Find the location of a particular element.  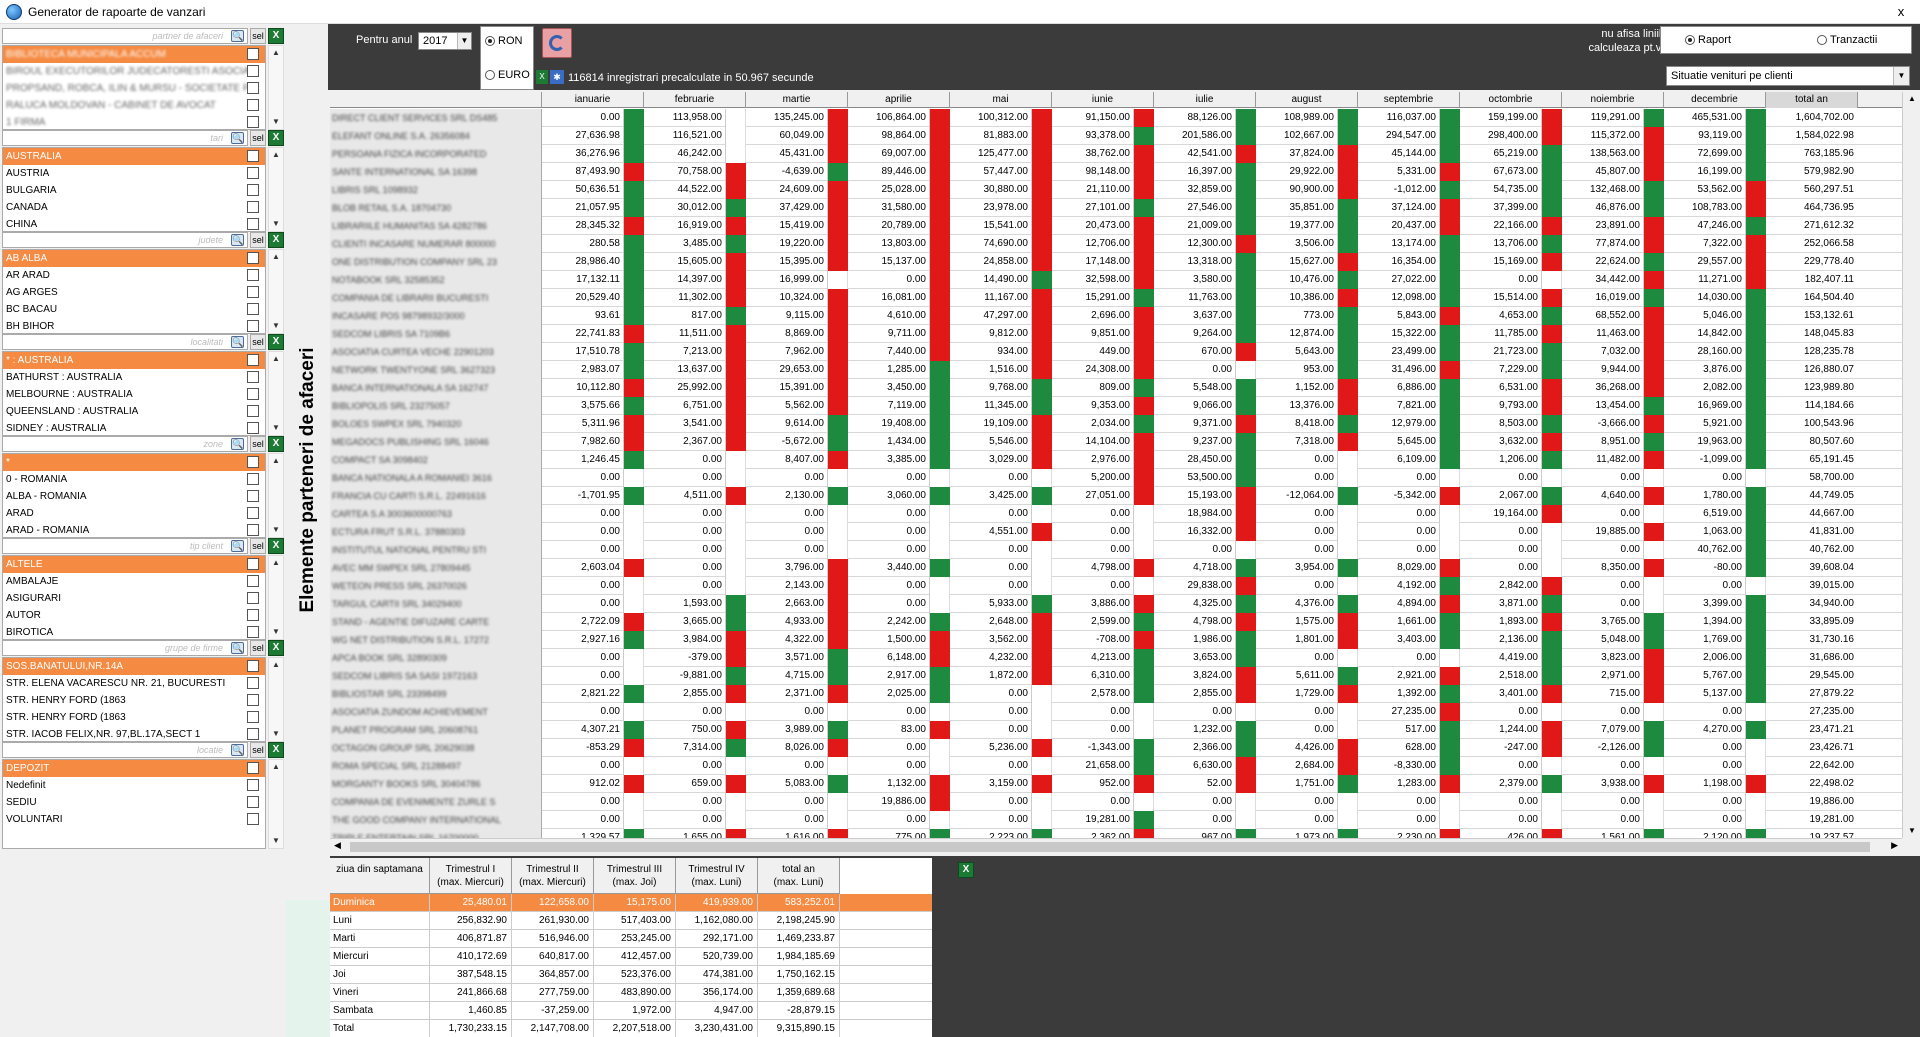

month-value-cell: 3,580.00 is located at coordinates (1195, 280).